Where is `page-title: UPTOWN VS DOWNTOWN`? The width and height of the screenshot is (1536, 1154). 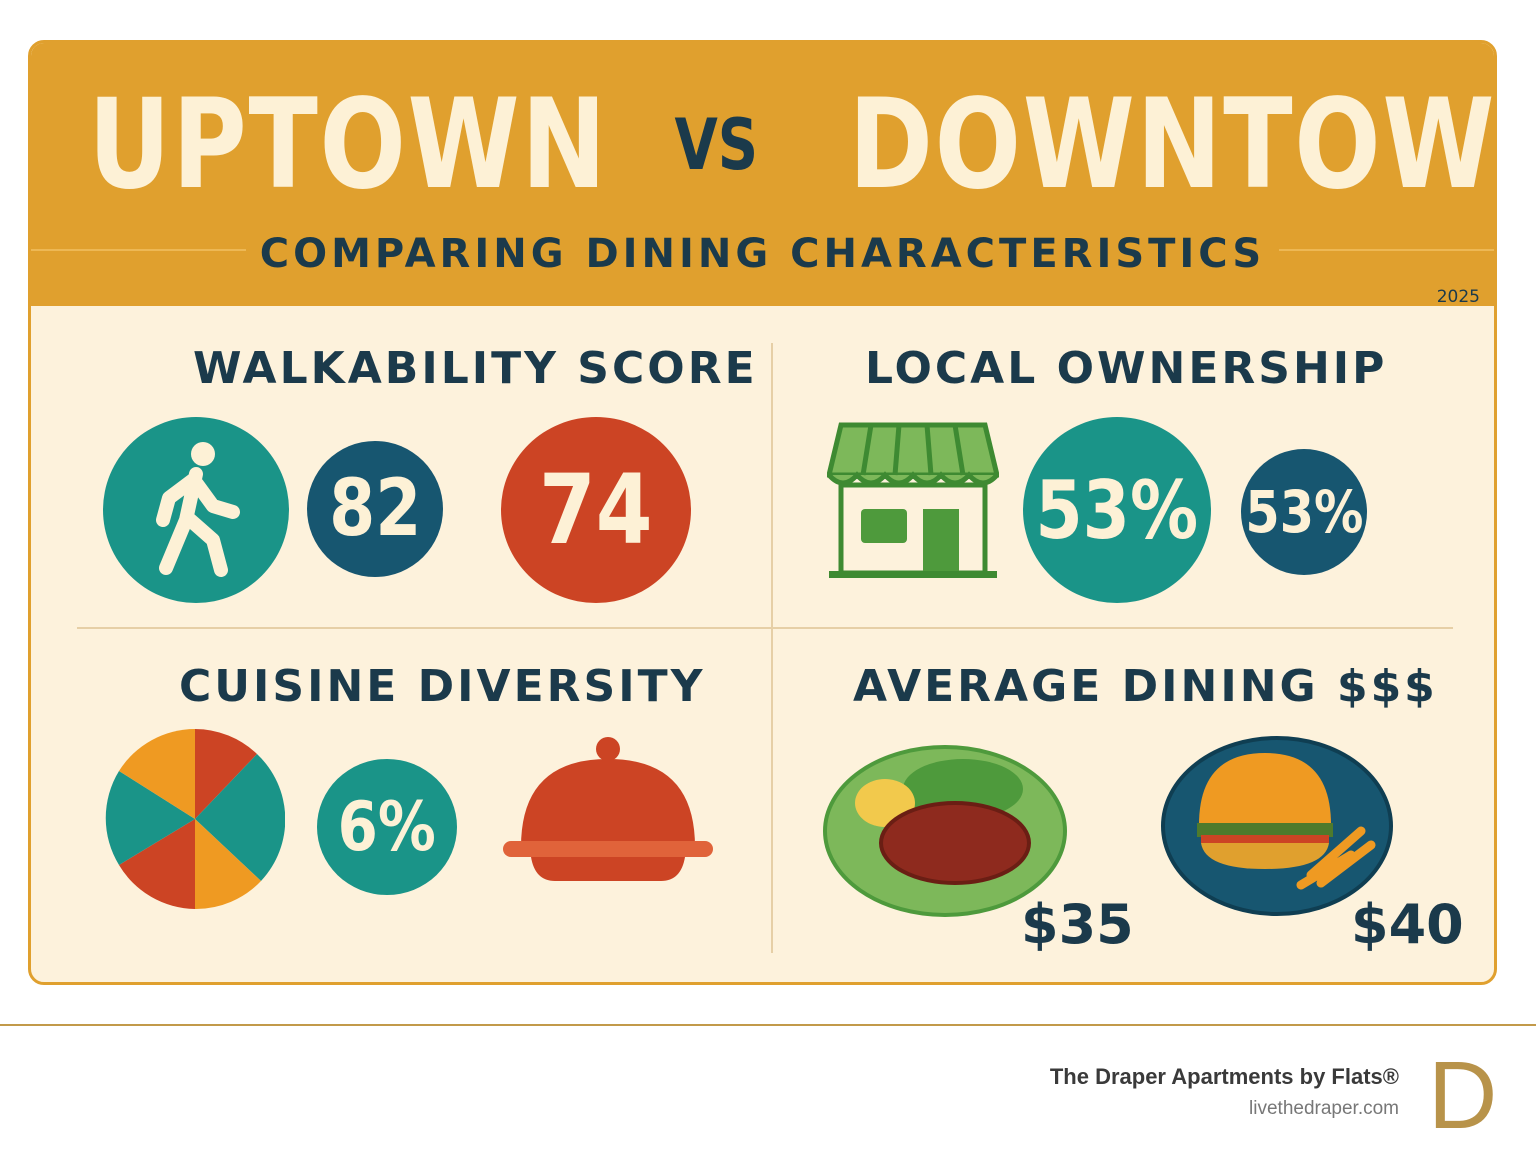 page-title: UPTOWN VS DOWNTOWN is located at coordinates (762, 145).